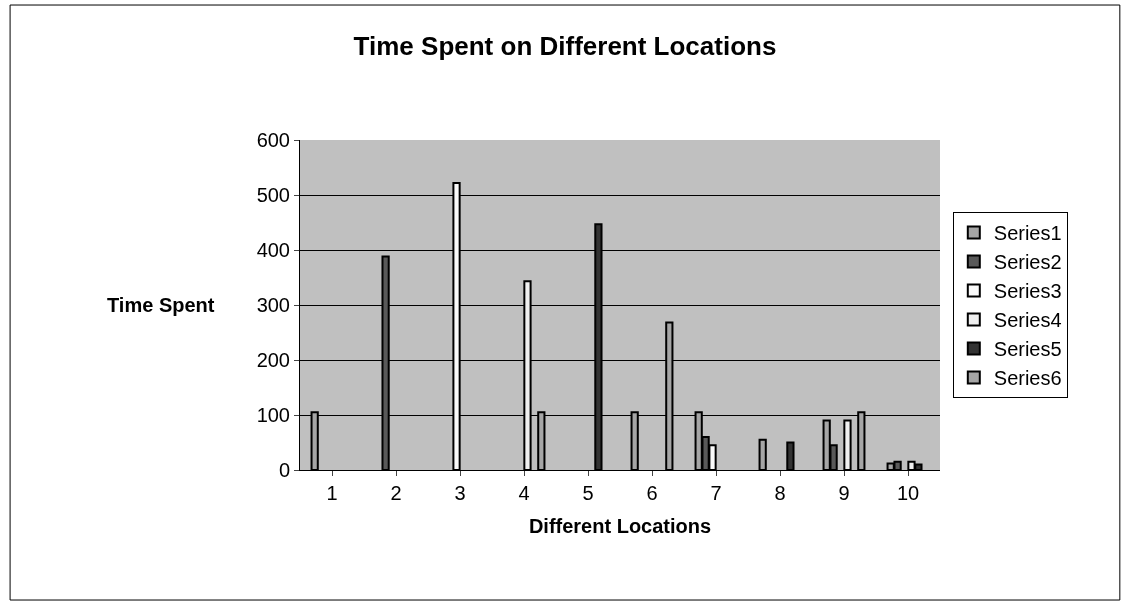 The height and width of the screenshot is (610, 1130). What do you see at coordinates (460, 493) in the screenshot?
I see `x-tick-label: 3` at bounding box center [460, 493].